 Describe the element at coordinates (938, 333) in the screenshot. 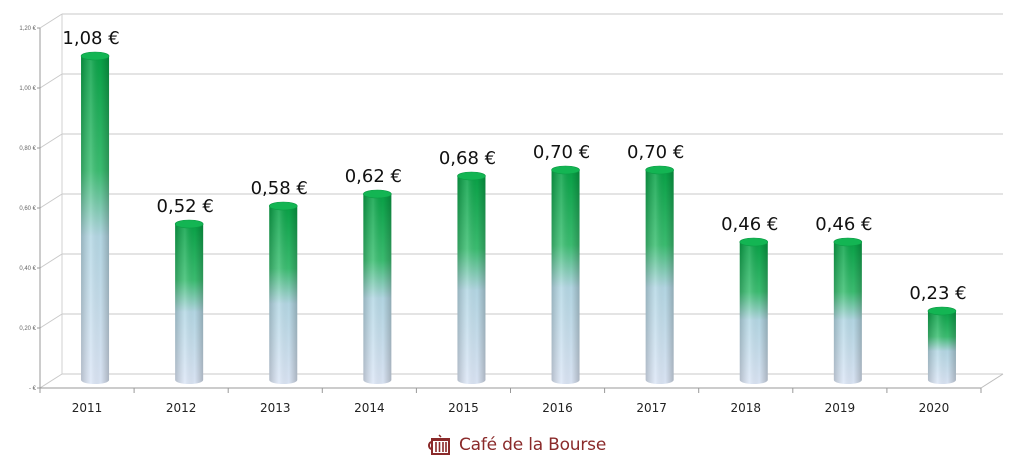

I see `bar-2020: 0,23 €` at that location.